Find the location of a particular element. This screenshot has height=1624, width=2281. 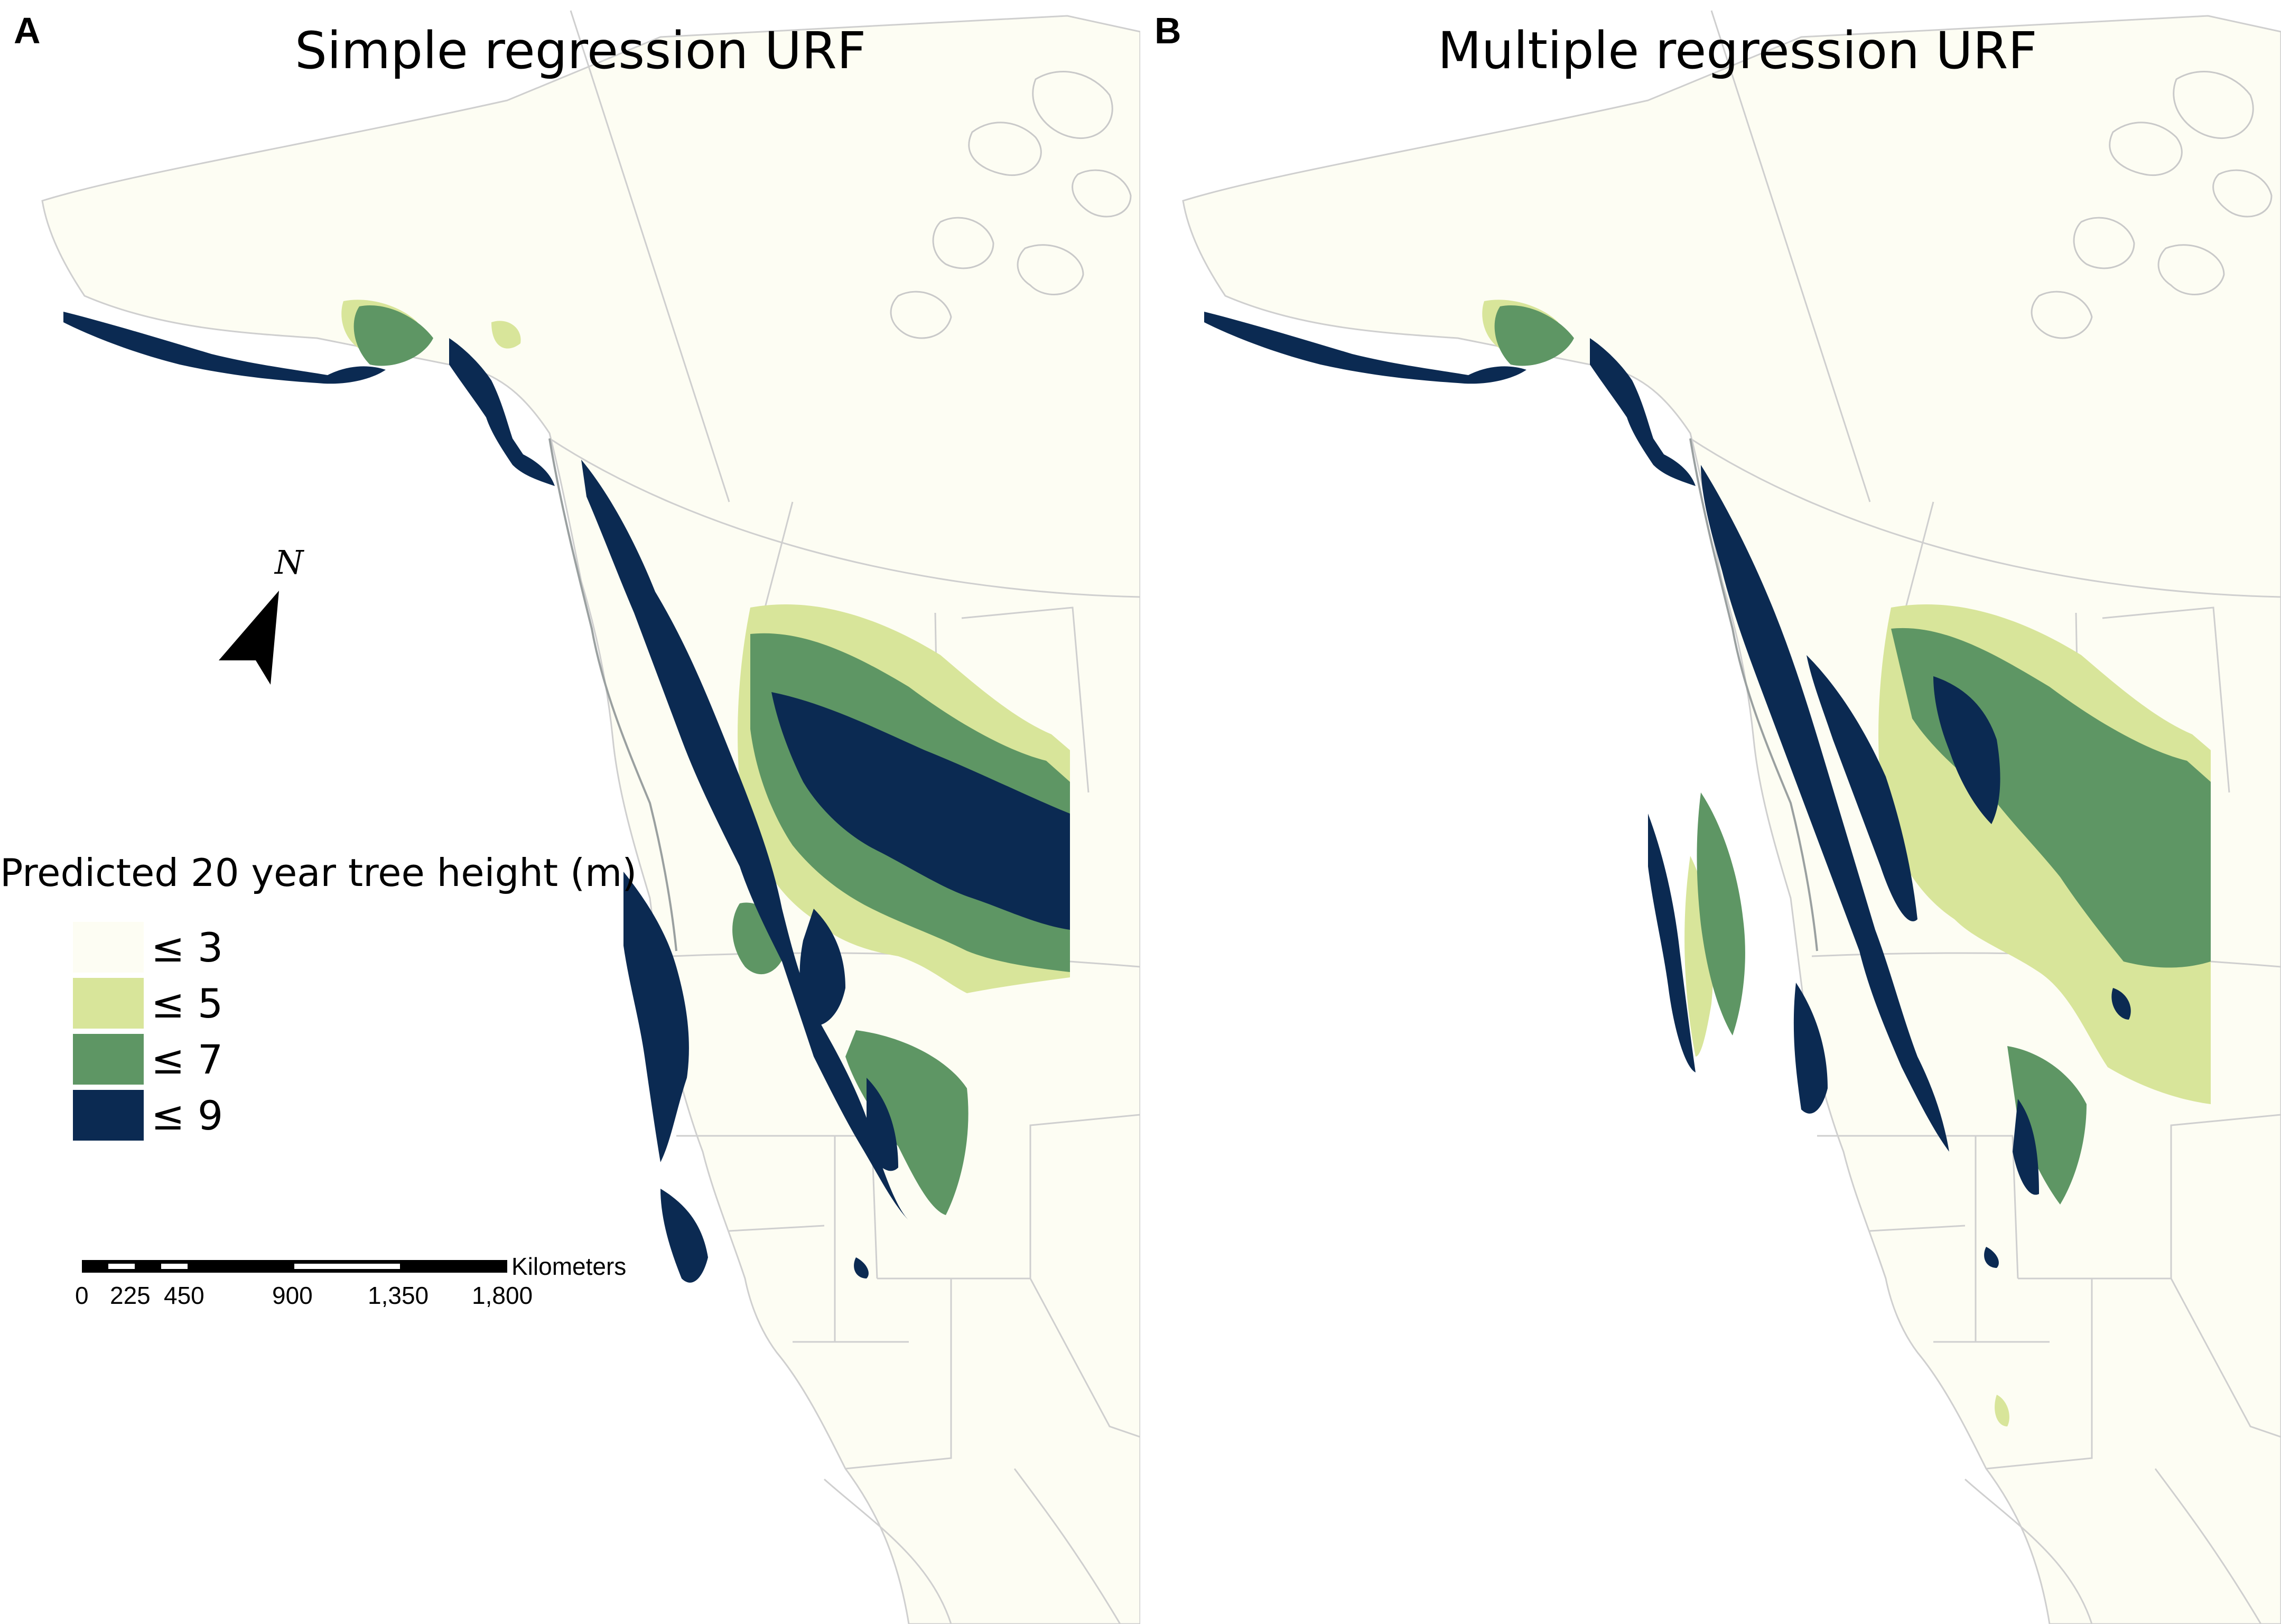

legend-title: Predicted 20 year tree height (m) is located at coordinates (319, 873).